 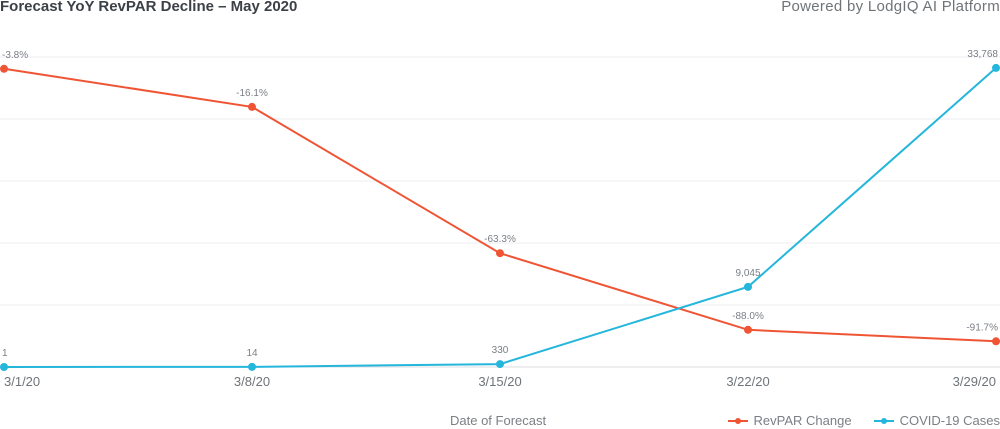 I want to click on legend-swatch-covid, so click(x=883, y=421).